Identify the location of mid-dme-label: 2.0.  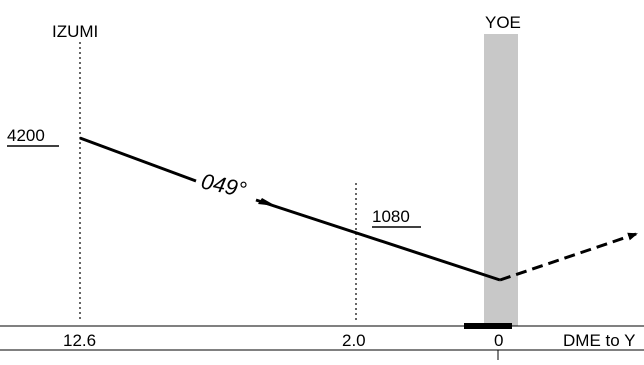
(354, 340).